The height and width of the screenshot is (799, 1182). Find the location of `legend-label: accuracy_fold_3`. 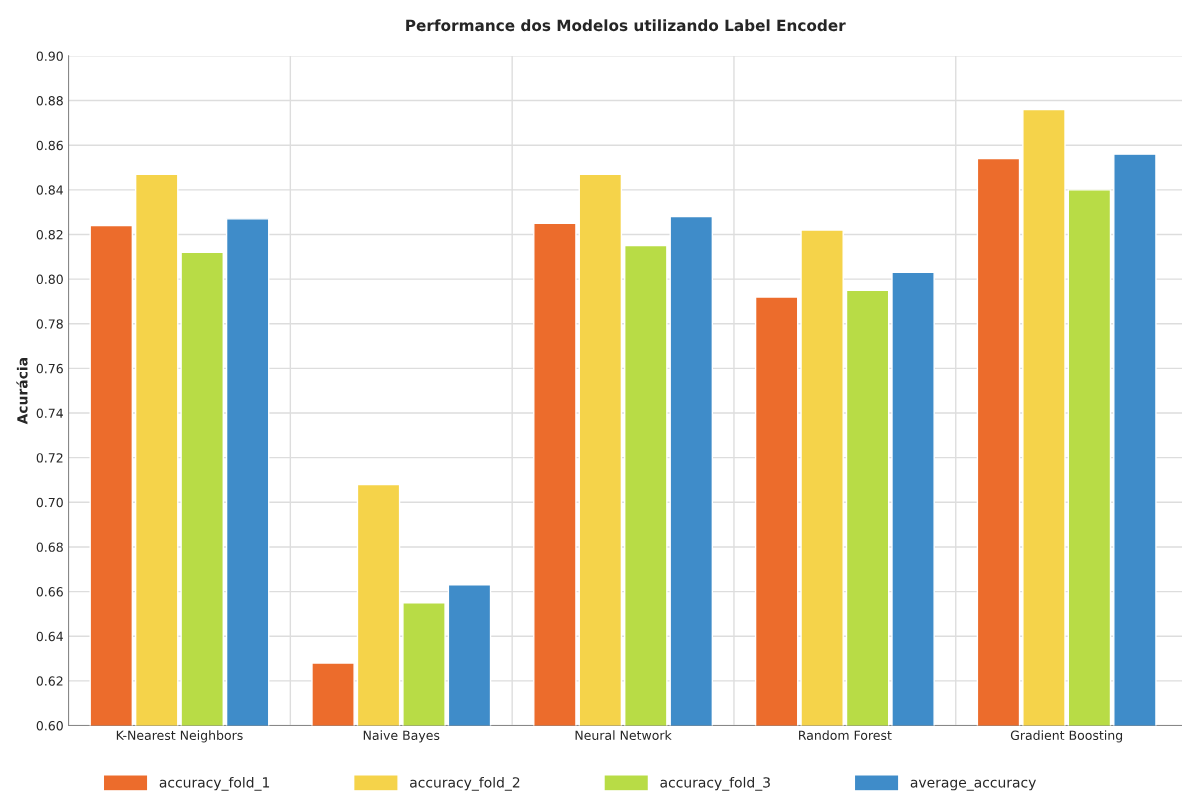

legend-label: accuracy_fold_3 is located at coordinates (715, 783).